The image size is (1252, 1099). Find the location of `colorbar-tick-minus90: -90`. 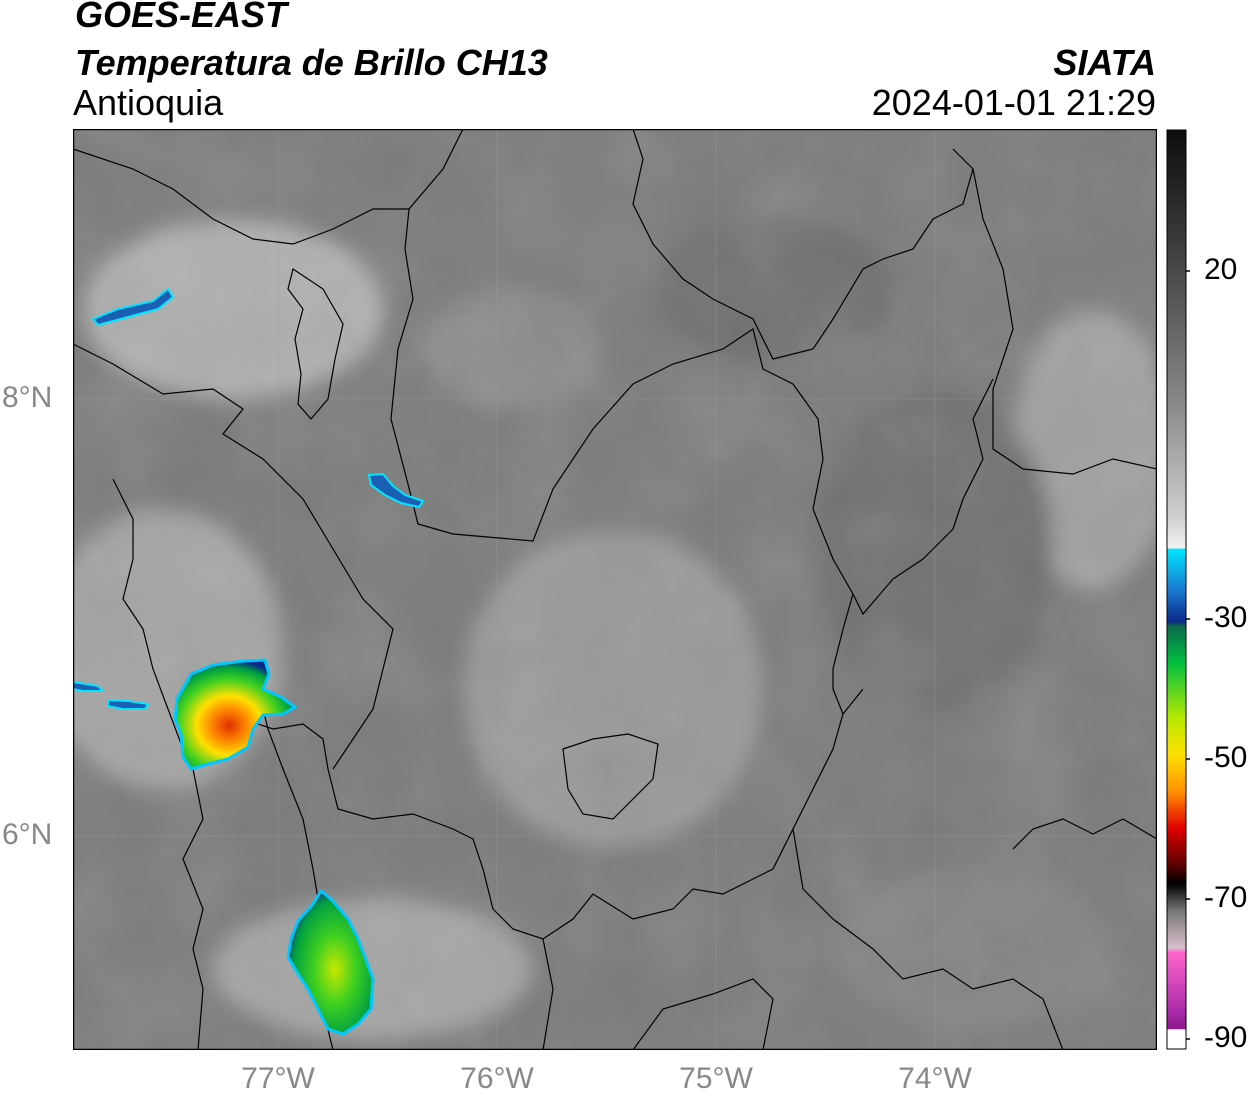

colorbar-tick-minus90: -90 is located at coordinates (1226, 1037).